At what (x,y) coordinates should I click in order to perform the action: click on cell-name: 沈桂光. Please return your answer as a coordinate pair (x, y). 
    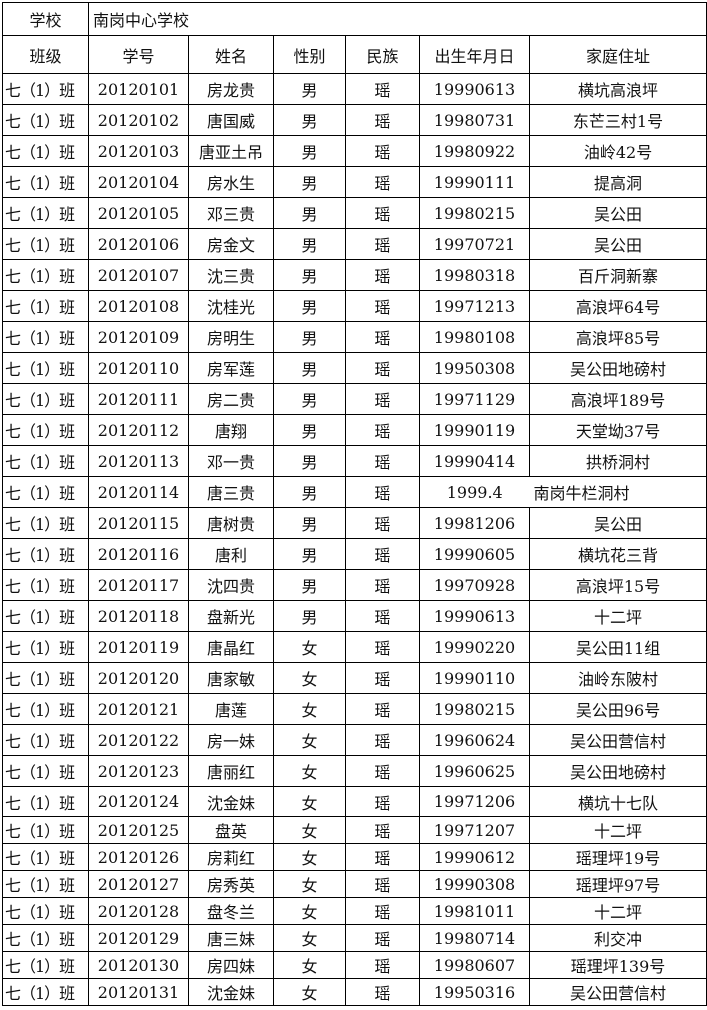
    Looking at the image, I should click on (231, 306).